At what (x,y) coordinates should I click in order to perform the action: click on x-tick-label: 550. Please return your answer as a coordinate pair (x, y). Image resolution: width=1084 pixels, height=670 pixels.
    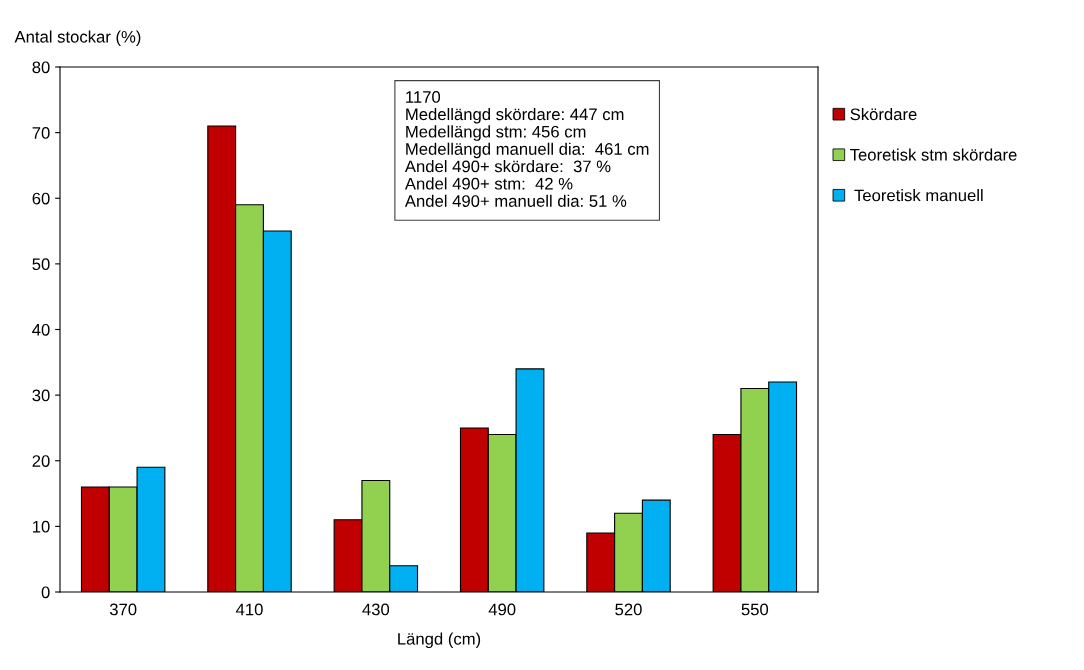
    Looking at the image, I should click on (755, 609).